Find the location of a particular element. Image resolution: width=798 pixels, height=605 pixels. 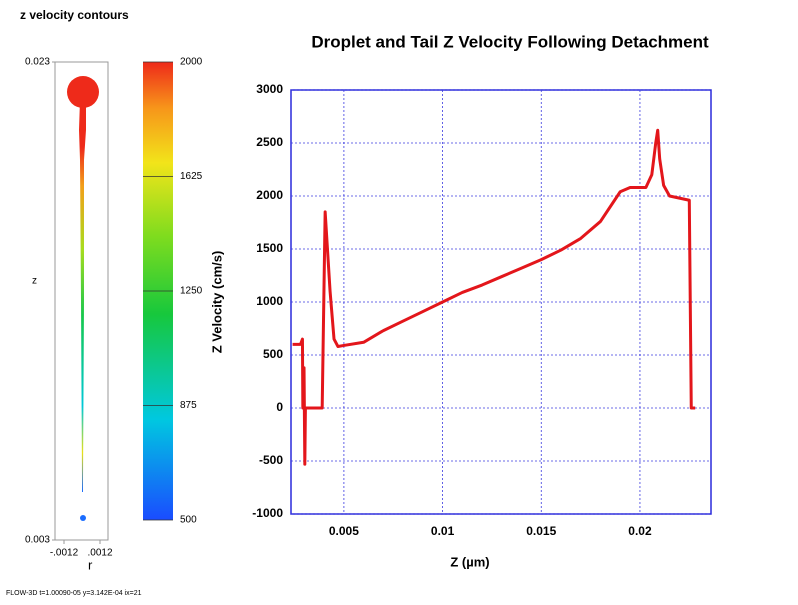

x-tick-label: 0.015 is located at coordinates (541, 531).